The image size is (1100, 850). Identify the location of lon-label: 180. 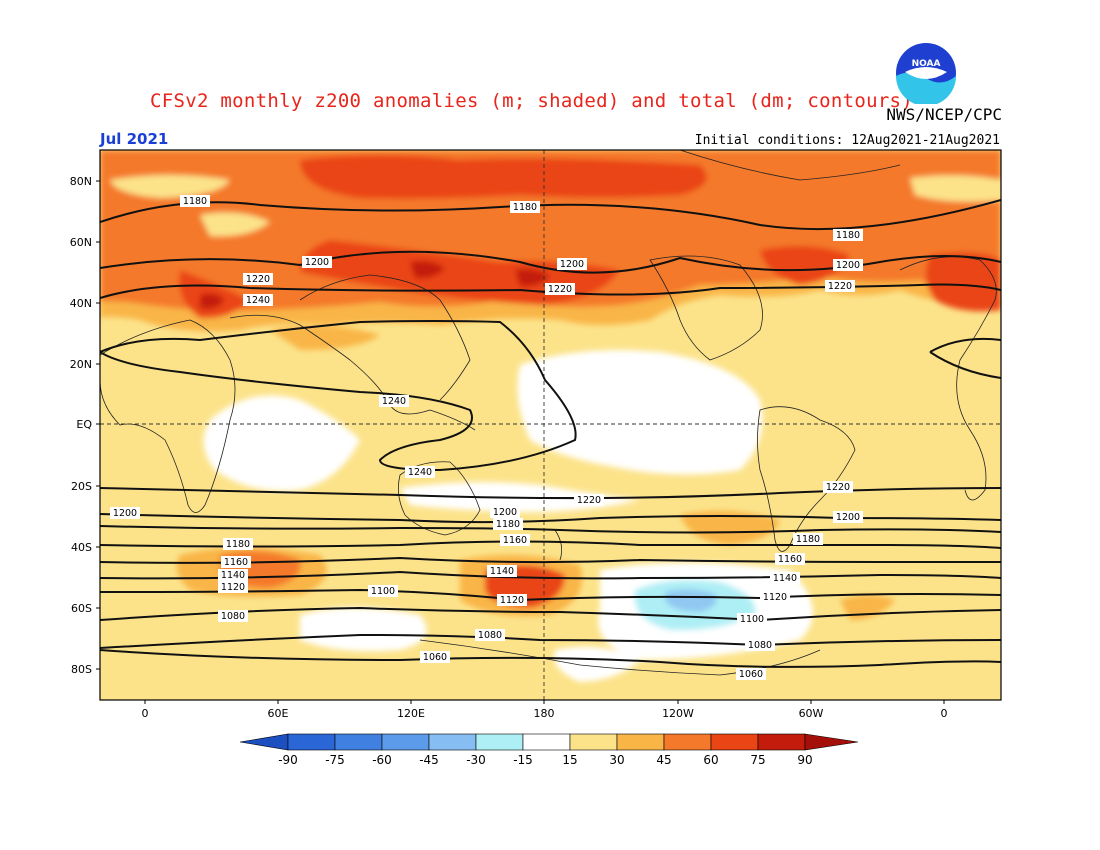
(544, 713).